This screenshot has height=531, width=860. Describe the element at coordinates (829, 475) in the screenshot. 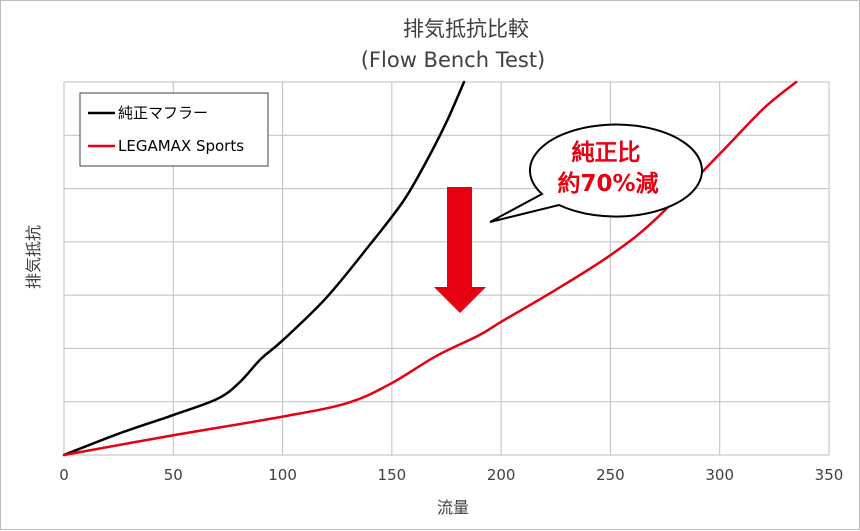

I see `x-tick-label: 350` at that location.